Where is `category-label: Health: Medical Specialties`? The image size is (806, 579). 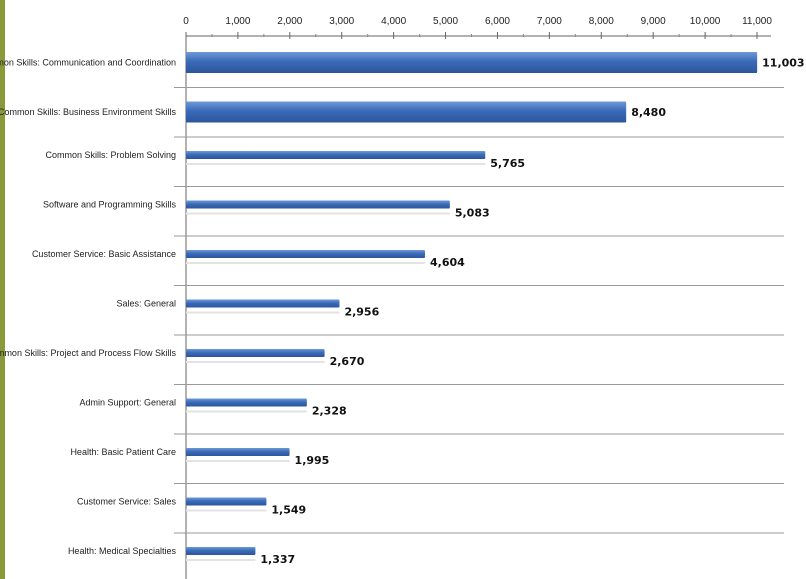
category-label: Health: Medical Specialties is located at coordinates (122, 551).